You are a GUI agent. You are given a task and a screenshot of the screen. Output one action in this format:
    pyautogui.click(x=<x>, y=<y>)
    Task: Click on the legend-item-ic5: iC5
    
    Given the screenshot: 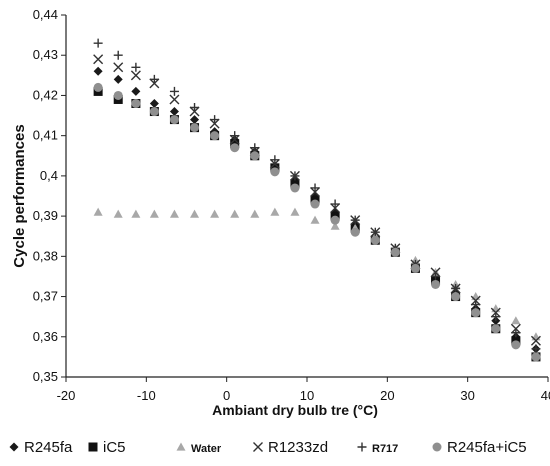 What is the action you would take?
    pyautogui.click(x=107, y=447)
    